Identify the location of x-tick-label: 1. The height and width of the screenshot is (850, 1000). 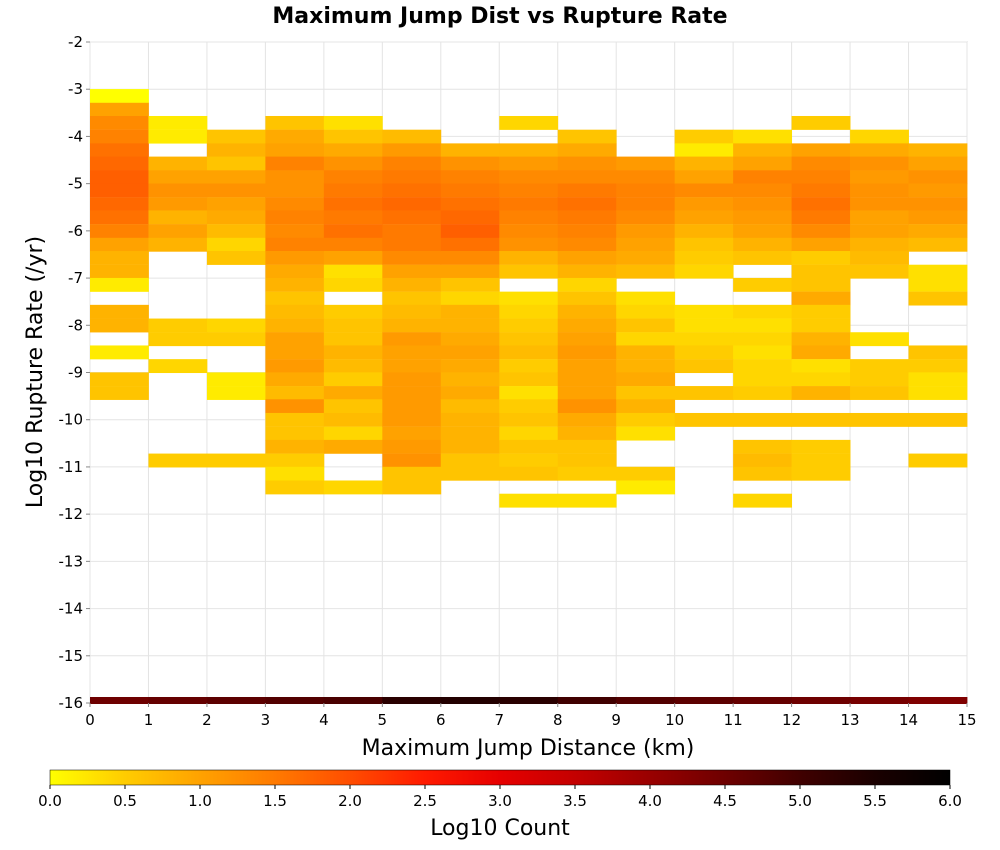
(149, 720).